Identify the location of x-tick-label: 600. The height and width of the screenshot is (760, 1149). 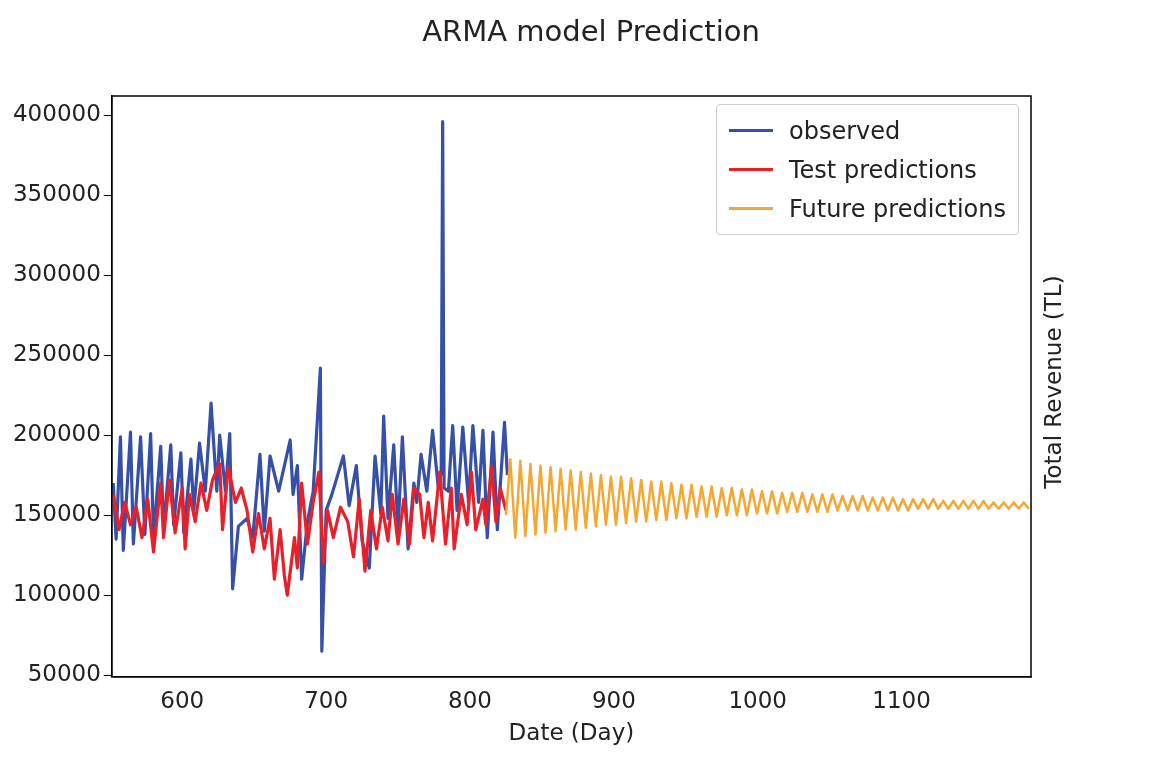
(182, 699).